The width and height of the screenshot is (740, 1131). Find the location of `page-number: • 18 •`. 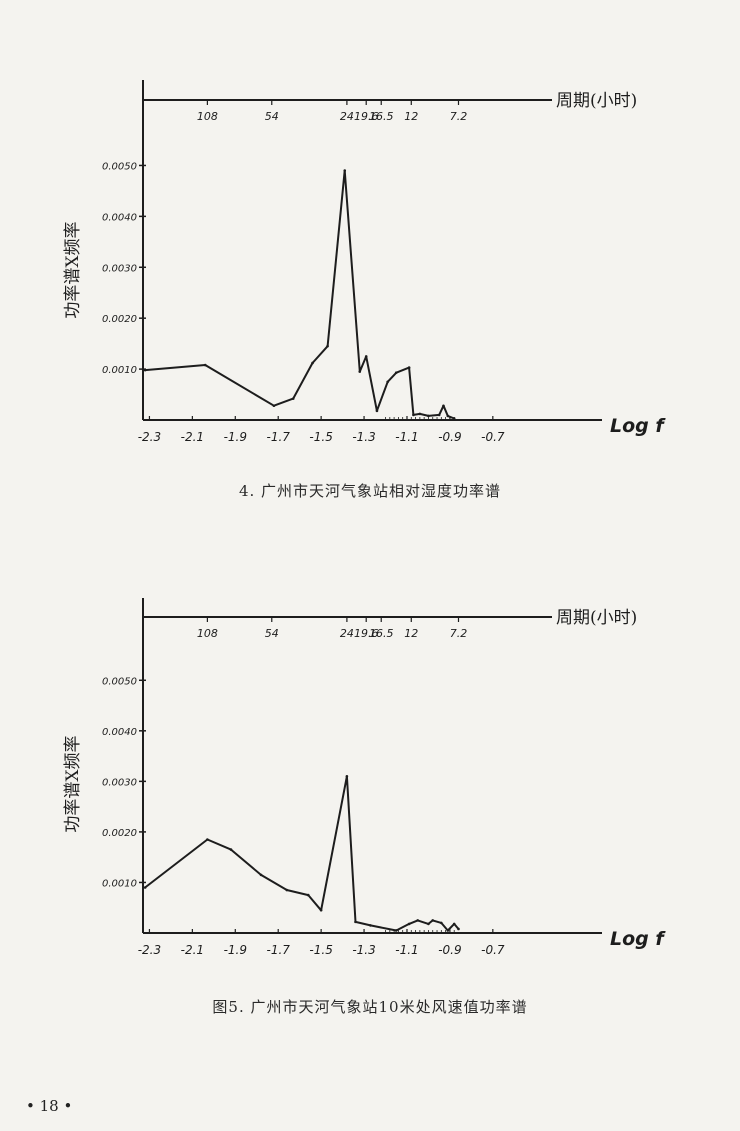

page-number: • 18 • is located at coordinates (49, 1106).